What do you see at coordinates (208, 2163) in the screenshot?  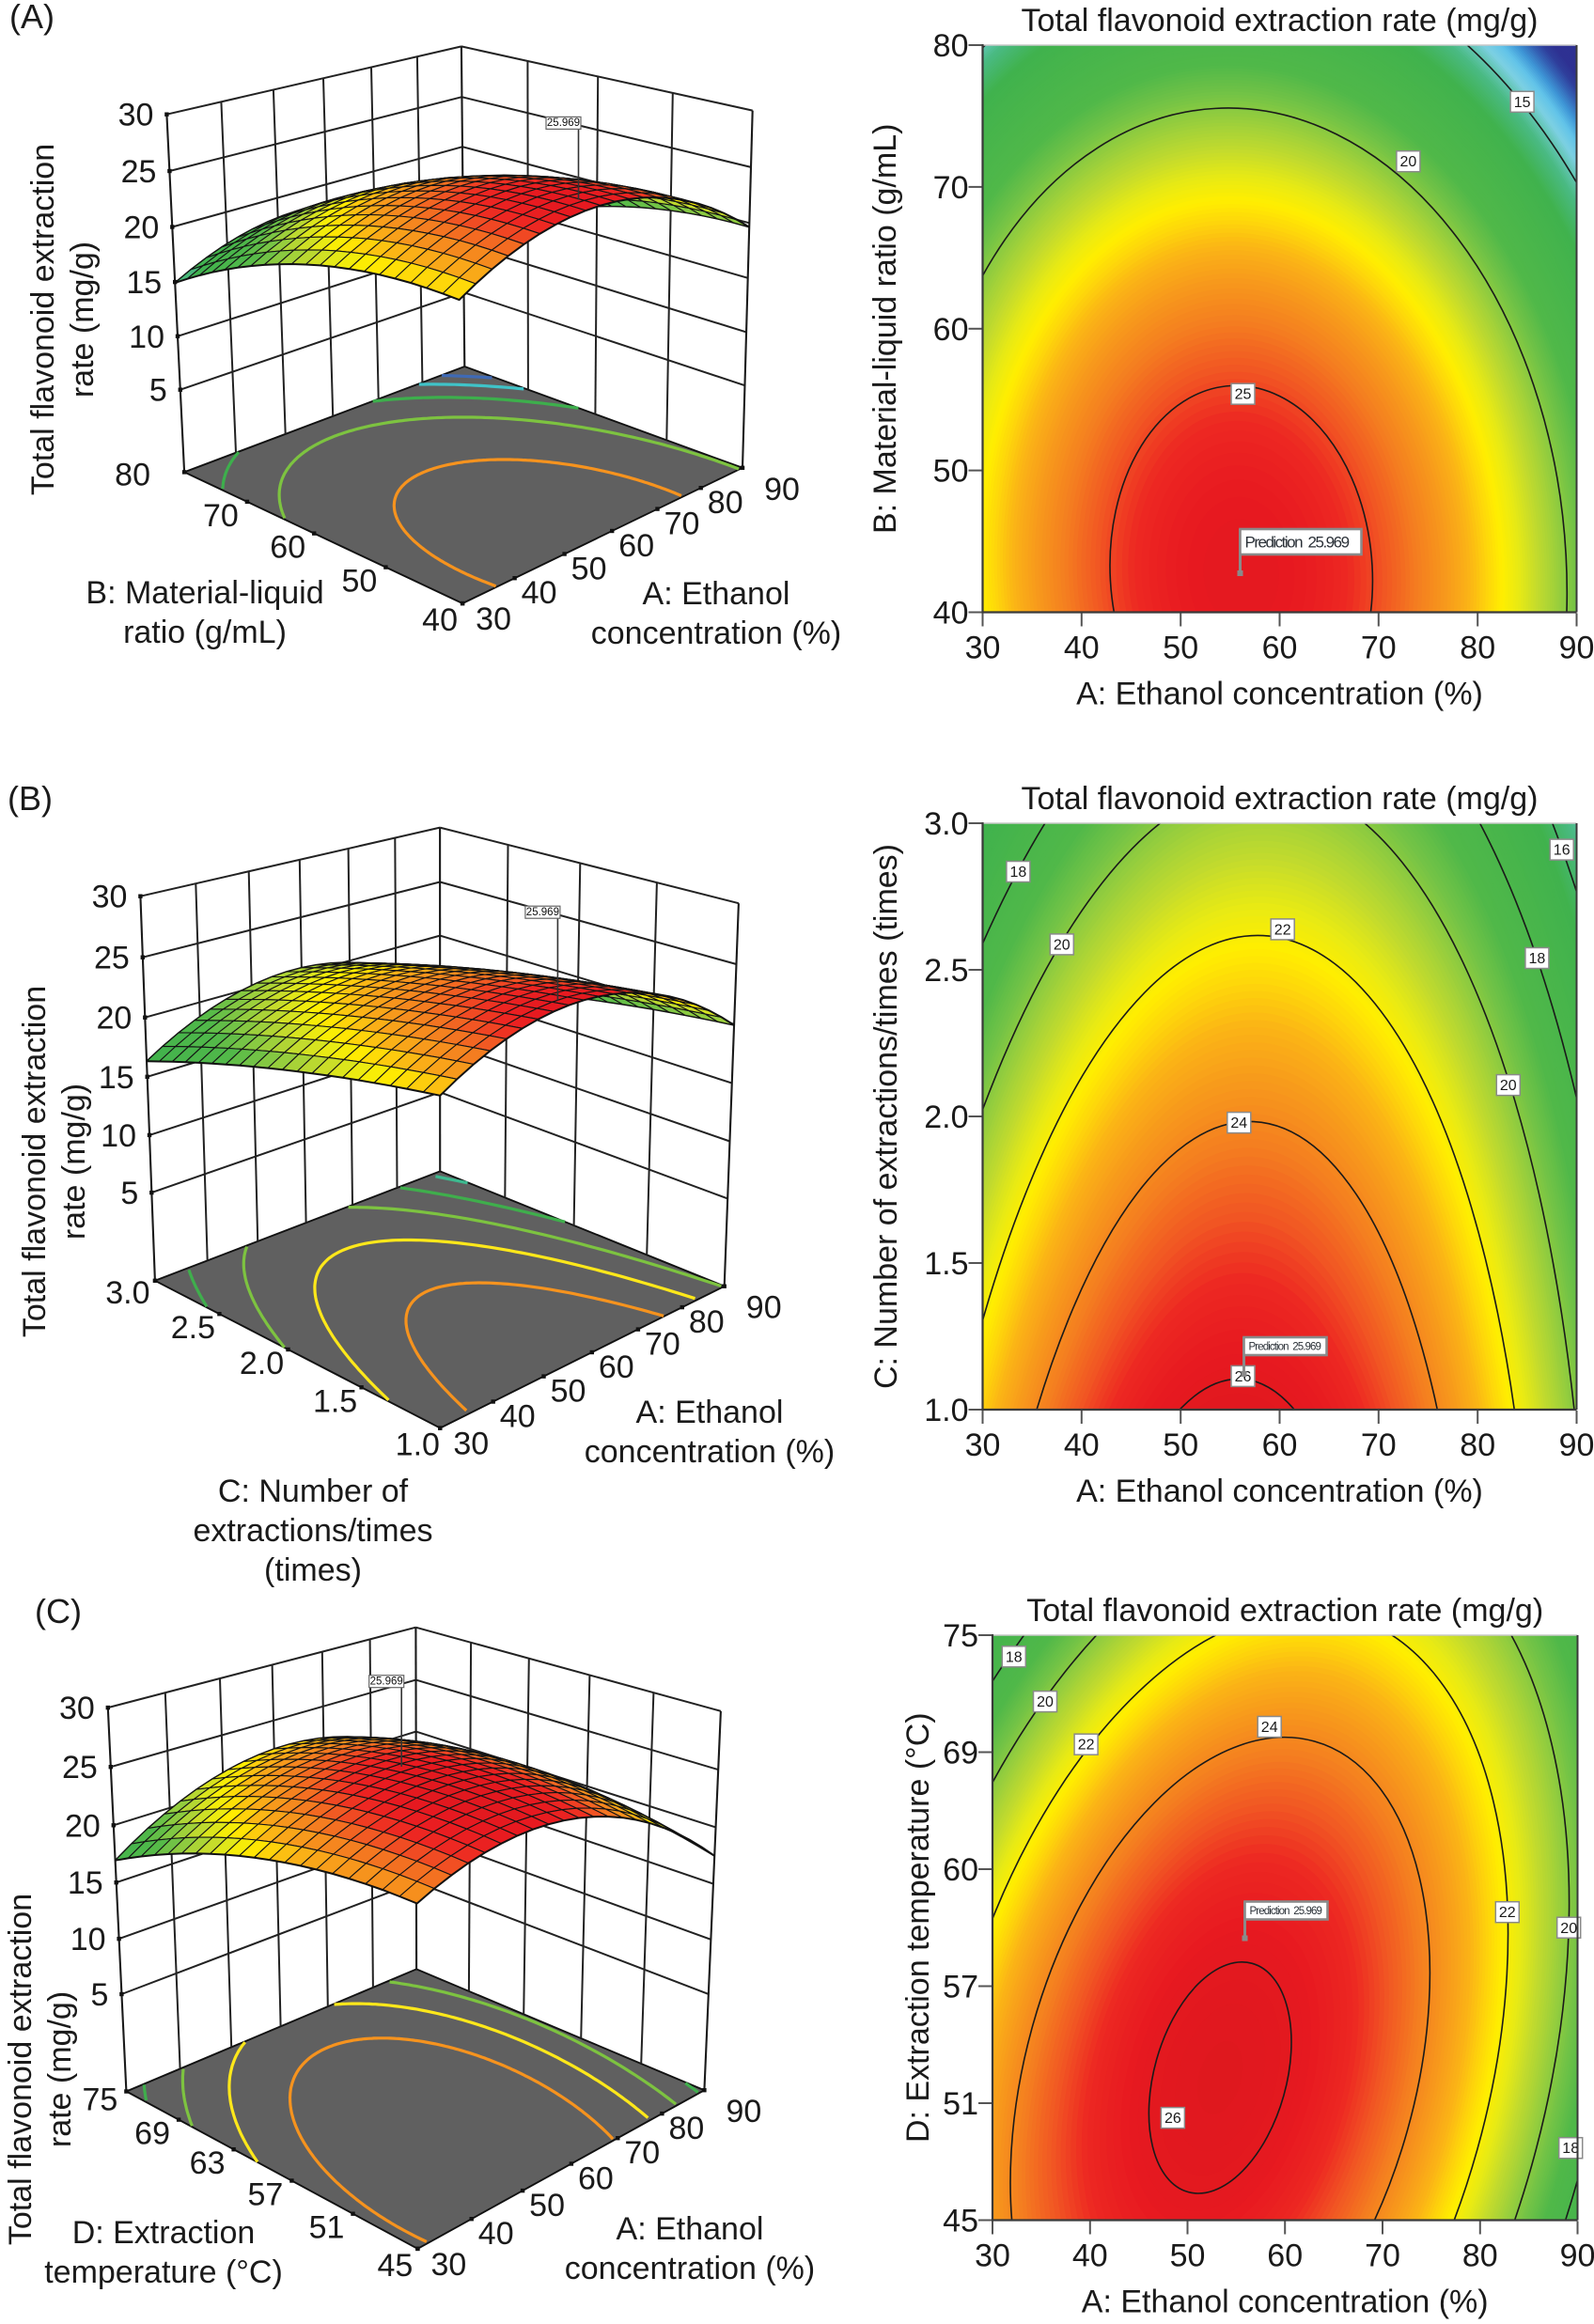 I see `svg-text: 63` at bounding box center [208, 2163].